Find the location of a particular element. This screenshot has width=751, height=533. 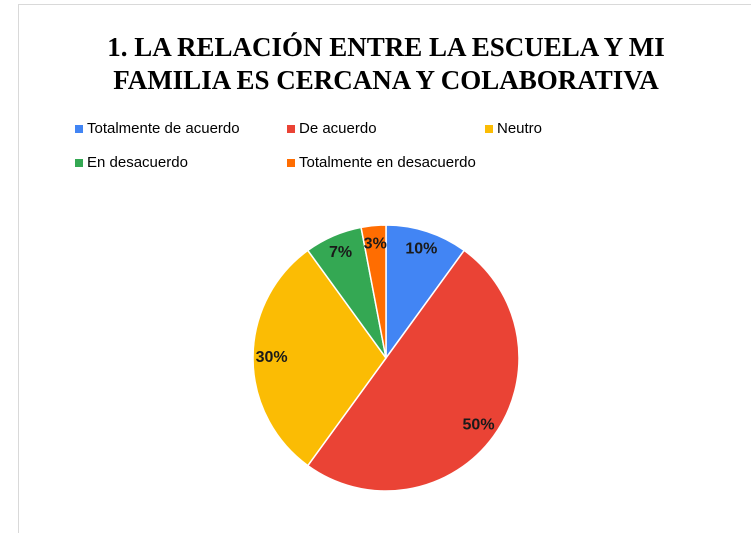

chart-title: FAMILIA ES CERCANA Y COLABORATIVA is located at coordinates (386, 80).